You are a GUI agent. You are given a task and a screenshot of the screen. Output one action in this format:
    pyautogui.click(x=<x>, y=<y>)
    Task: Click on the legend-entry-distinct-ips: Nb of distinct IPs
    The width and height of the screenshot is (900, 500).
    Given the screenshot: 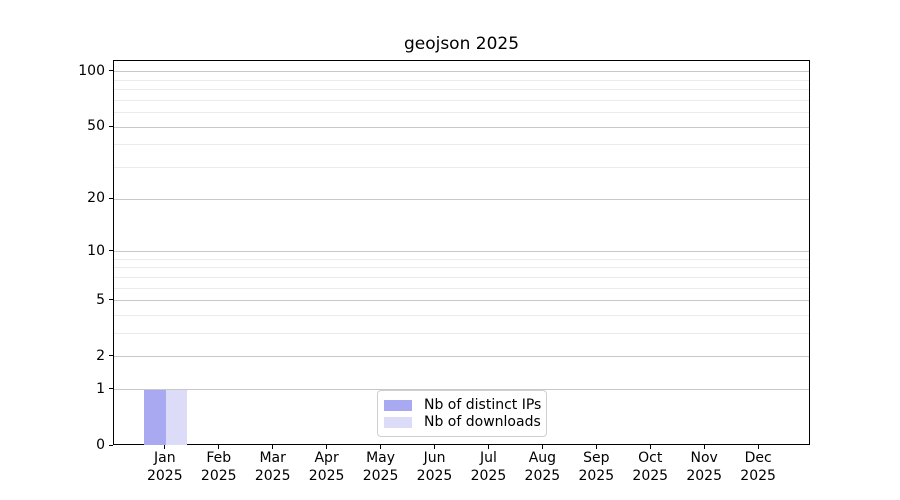 What is the action you would take?
    pyautogui.click(x=462, y=405)
    